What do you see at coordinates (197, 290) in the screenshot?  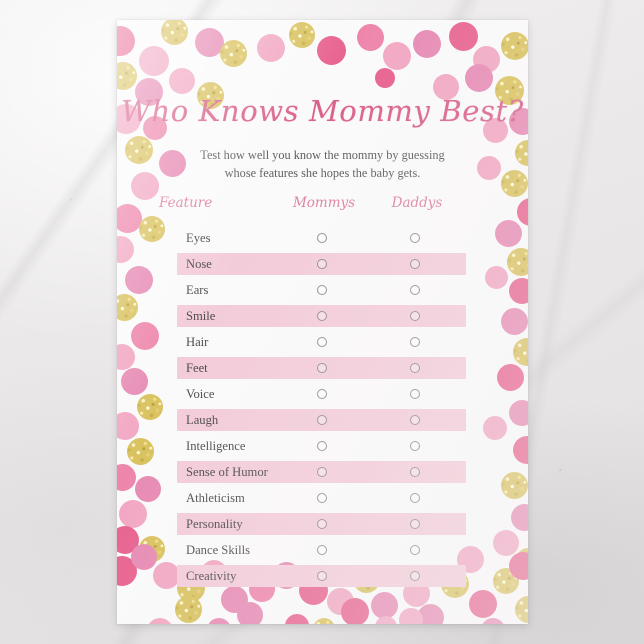 I see `feature-label: Ears` at bounding box center [197, 290].